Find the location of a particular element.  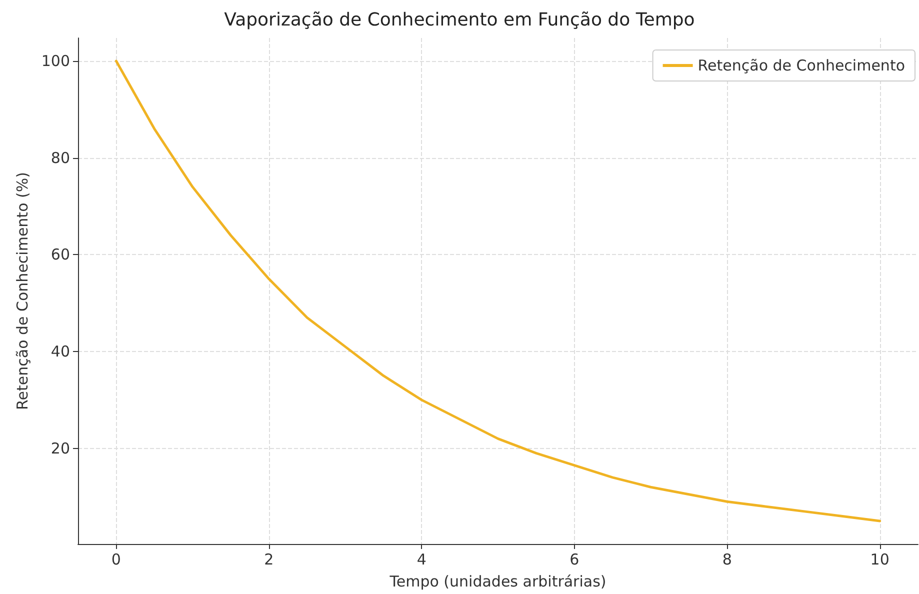

x-tick-label: 8 is located at coordinates (727, 559).